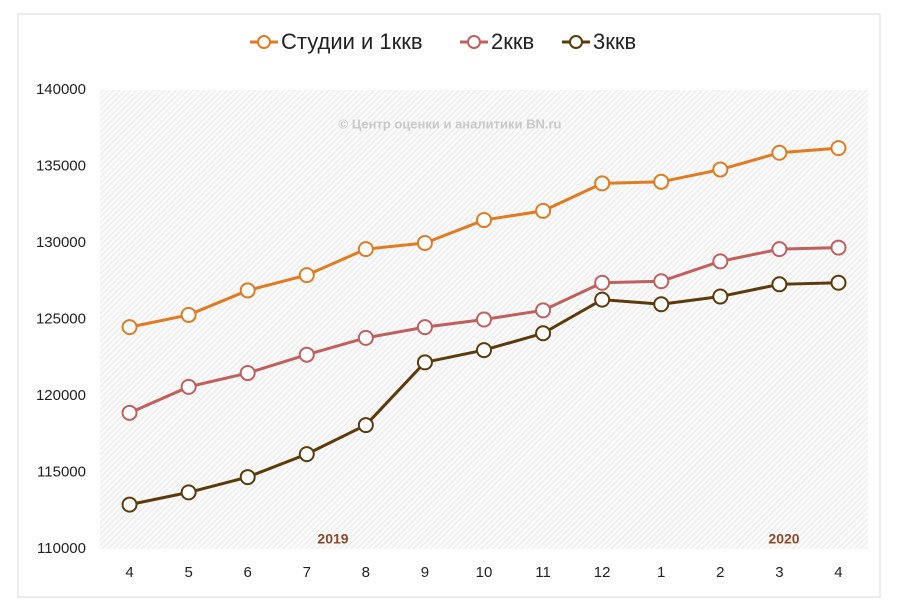 This screenshot has height=616, width=900. I want to click on y-tick-label: 120000, so click(61, 395).